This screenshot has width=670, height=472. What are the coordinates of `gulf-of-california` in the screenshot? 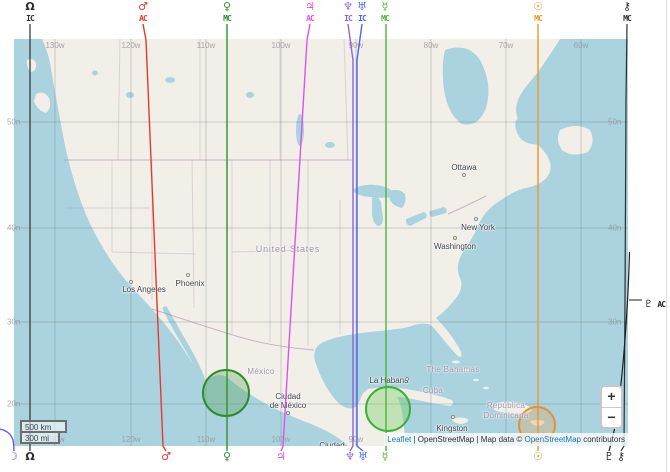 It's located at (183, 342).